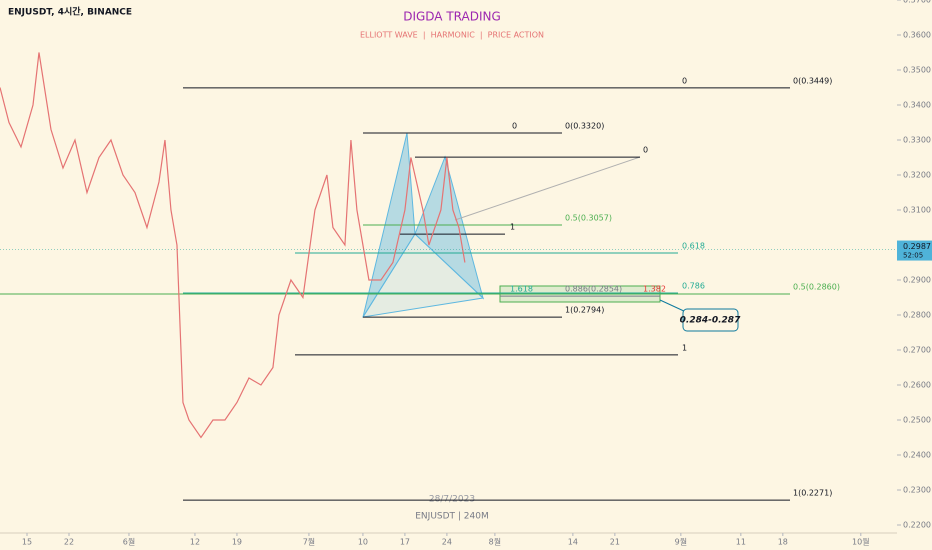 This screenshot has height=550, width=932. Describe the element at coordinates (452, 517) in the screenshot. I see `footer-symbol: ENJUSDT | 240M` at that location.